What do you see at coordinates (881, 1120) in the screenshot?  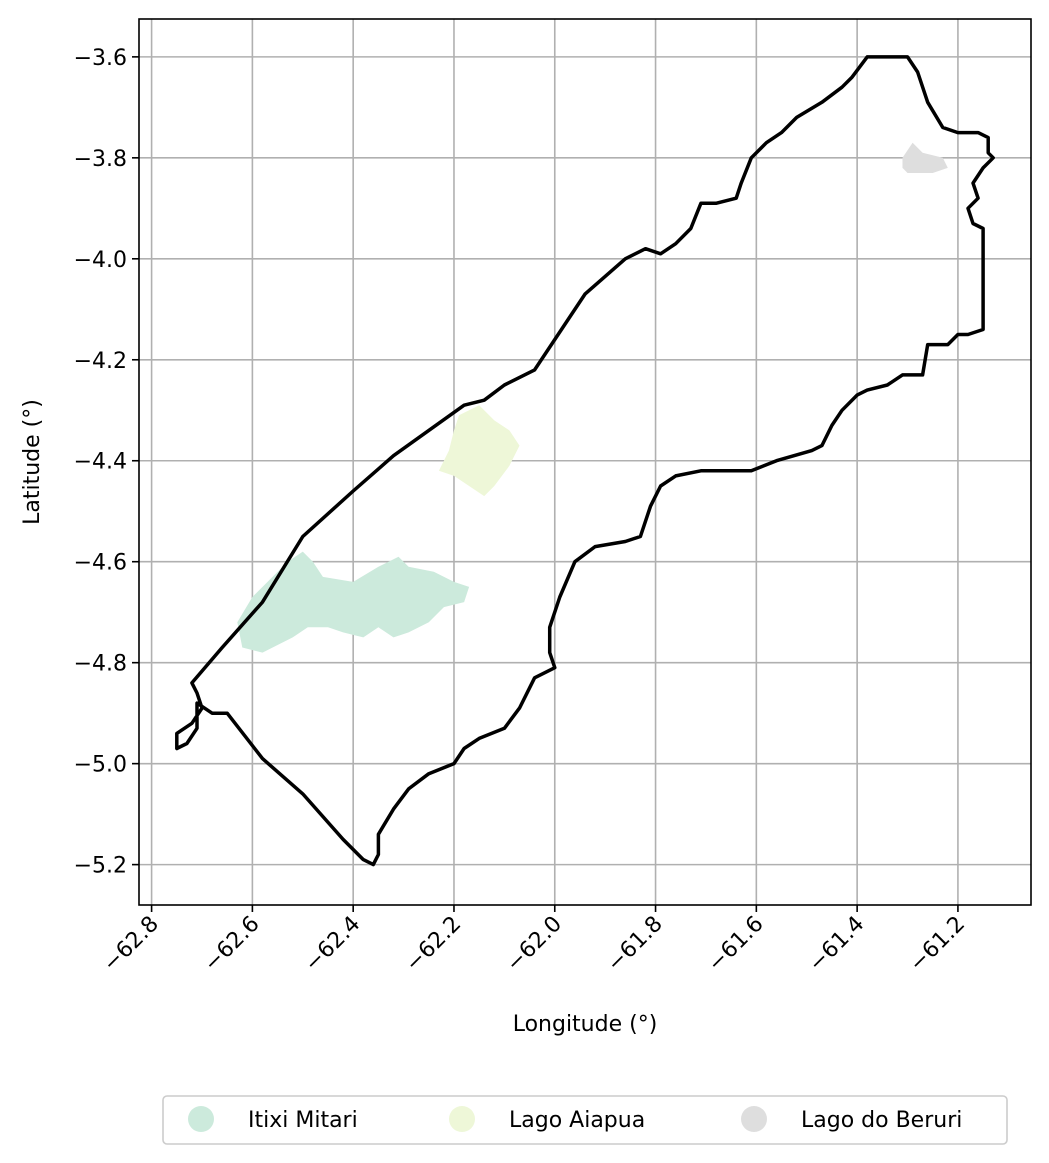 I see `legend-label-lago-do-beruri: Lago do Beruri` at bounding box center [881, 1120].